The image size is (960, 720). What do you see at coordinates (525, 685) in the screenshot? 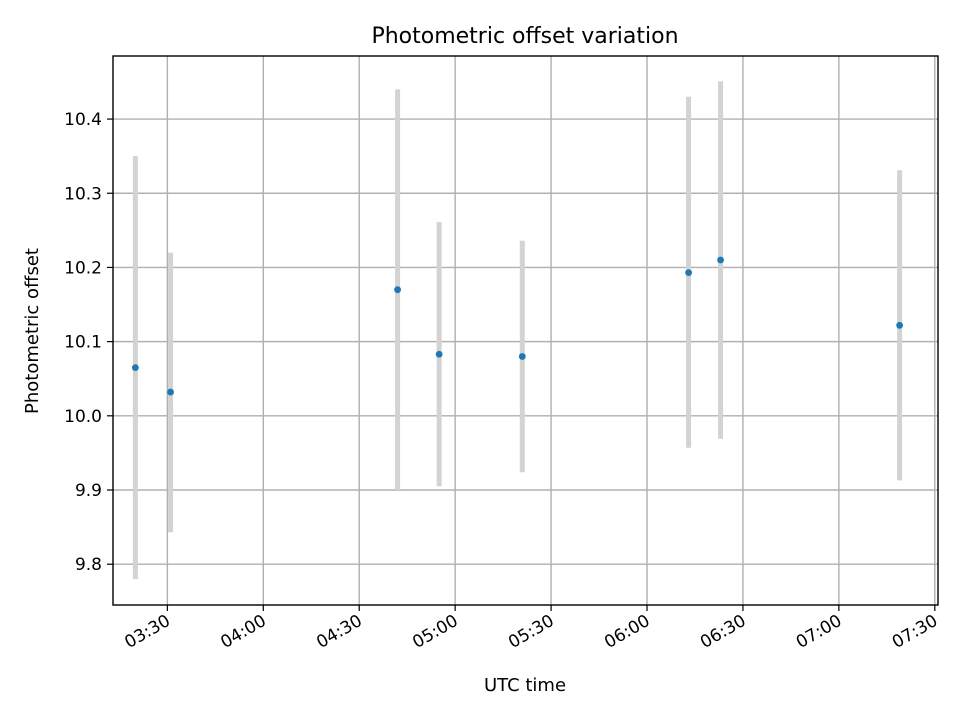
I see `x-axis-label: UTC time` at bounding box center [525, 685].